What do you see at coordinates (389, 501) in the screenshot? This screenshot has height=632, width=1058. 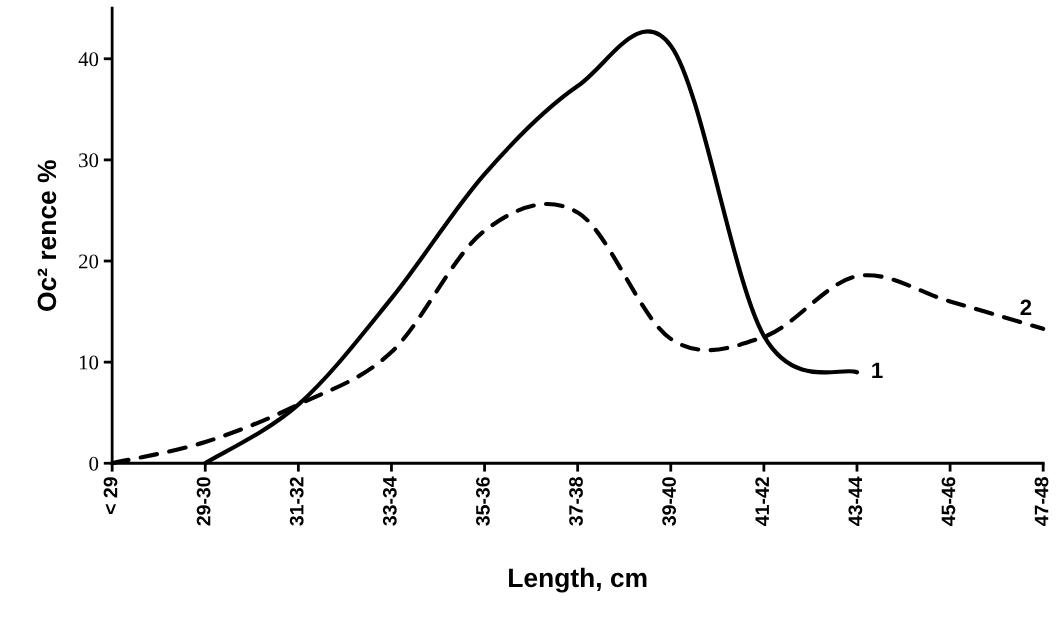 I see `x-tick-label: 33-34` at bounding box center [389, 501].